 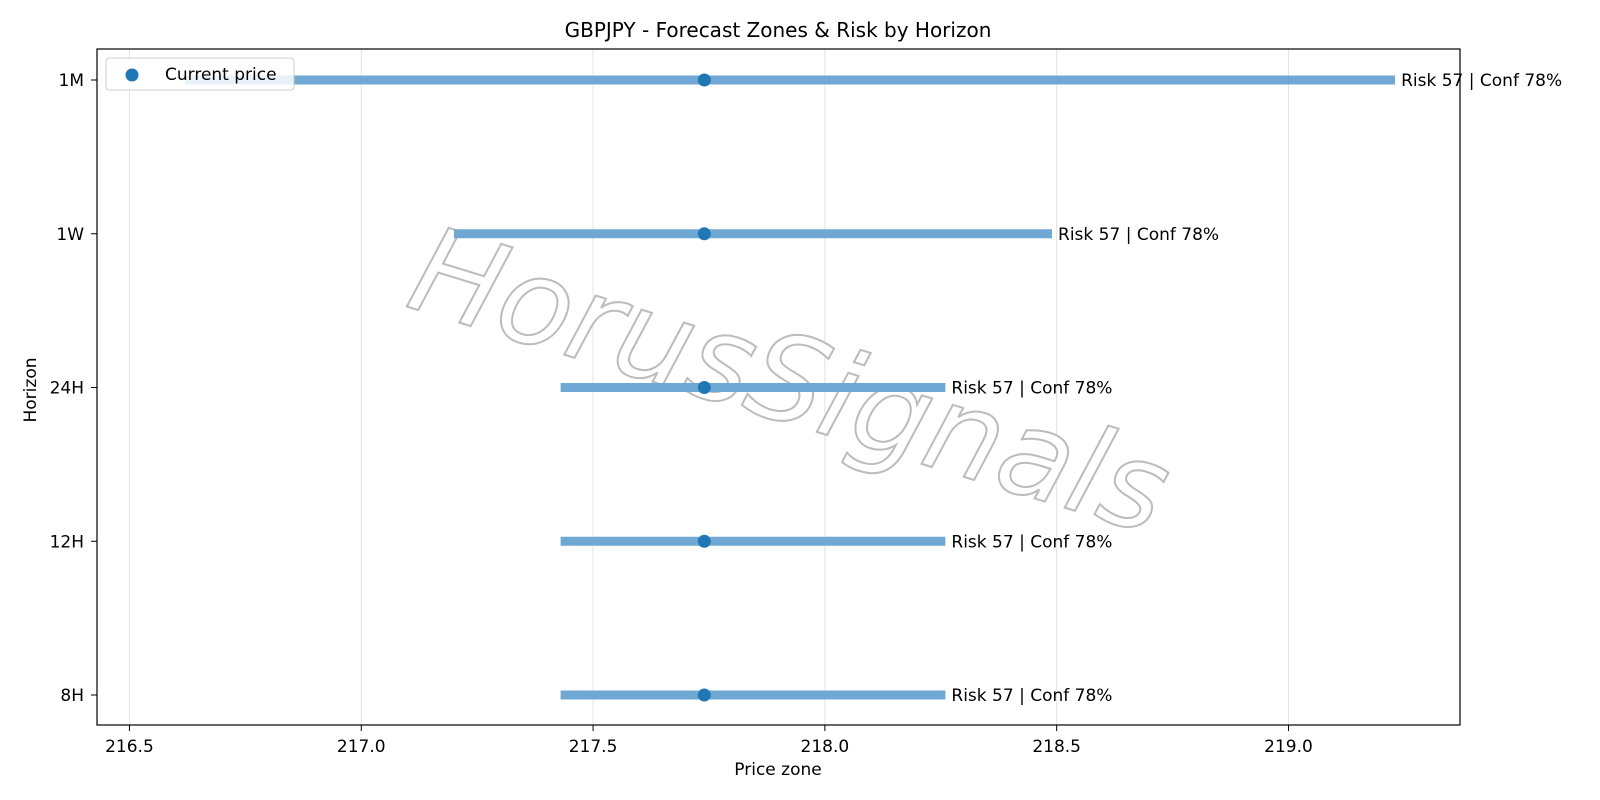 I want to click on zone-annotation-24h: Risk 57 | Conf 78%, so click(x=1031, y=389).